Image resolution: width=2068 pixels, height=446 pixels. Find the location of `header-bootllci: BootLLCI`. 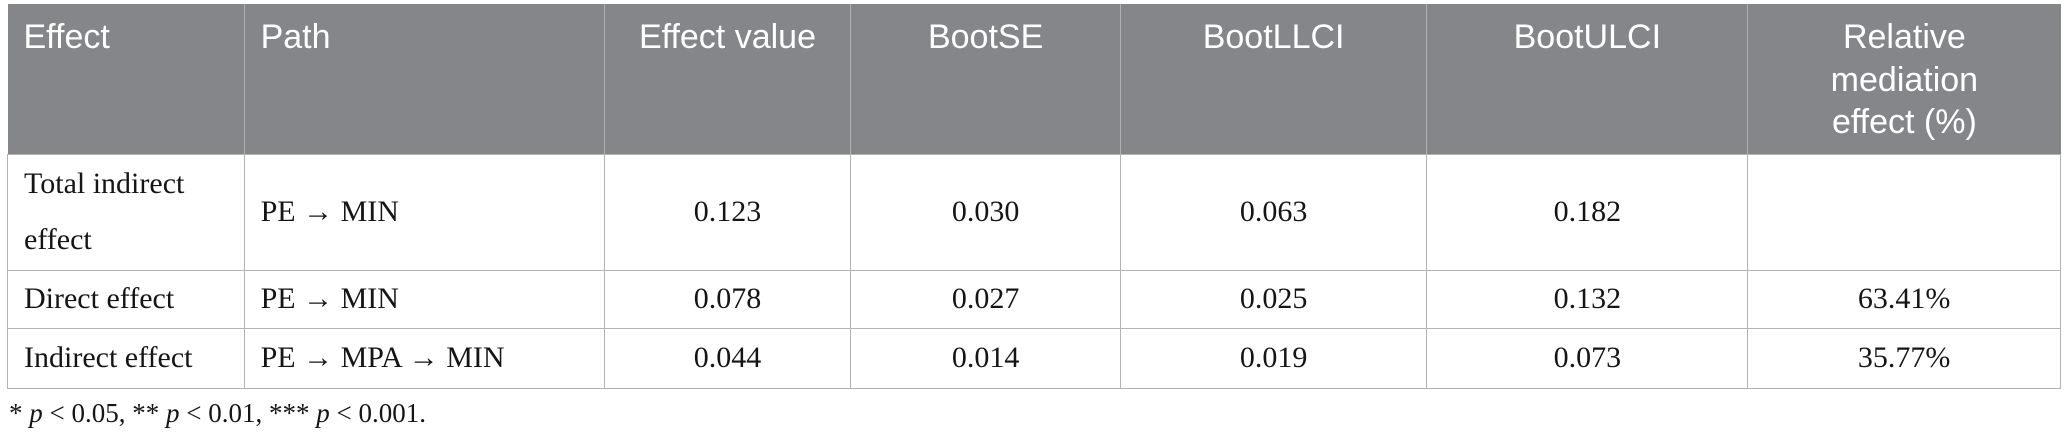

header-bootllci: BootLLCI is located at coordinates (1273, 79).